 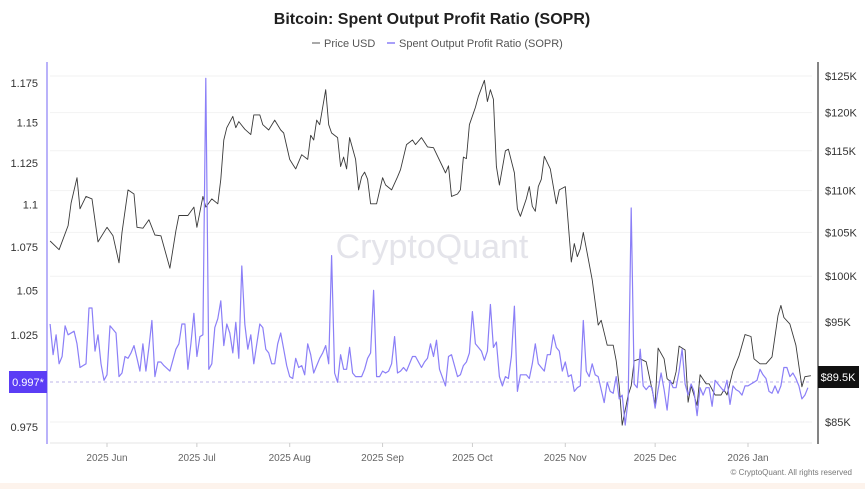 What do you see at coordinates (24, 248) in the screenshot?
I see `left-tick-label: 1.075` at bounding box center [24, 248].